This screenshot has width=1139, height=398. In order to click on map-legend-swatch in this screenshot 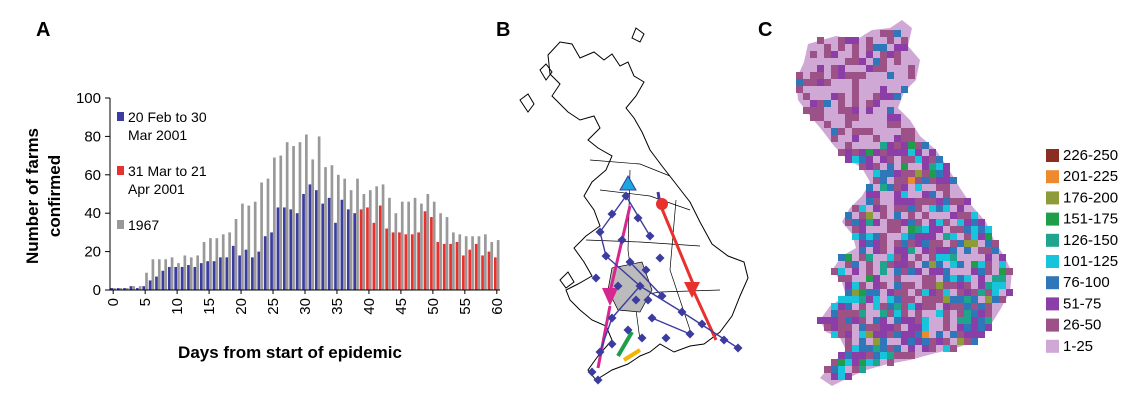, I will do `click(1052, 346)`.